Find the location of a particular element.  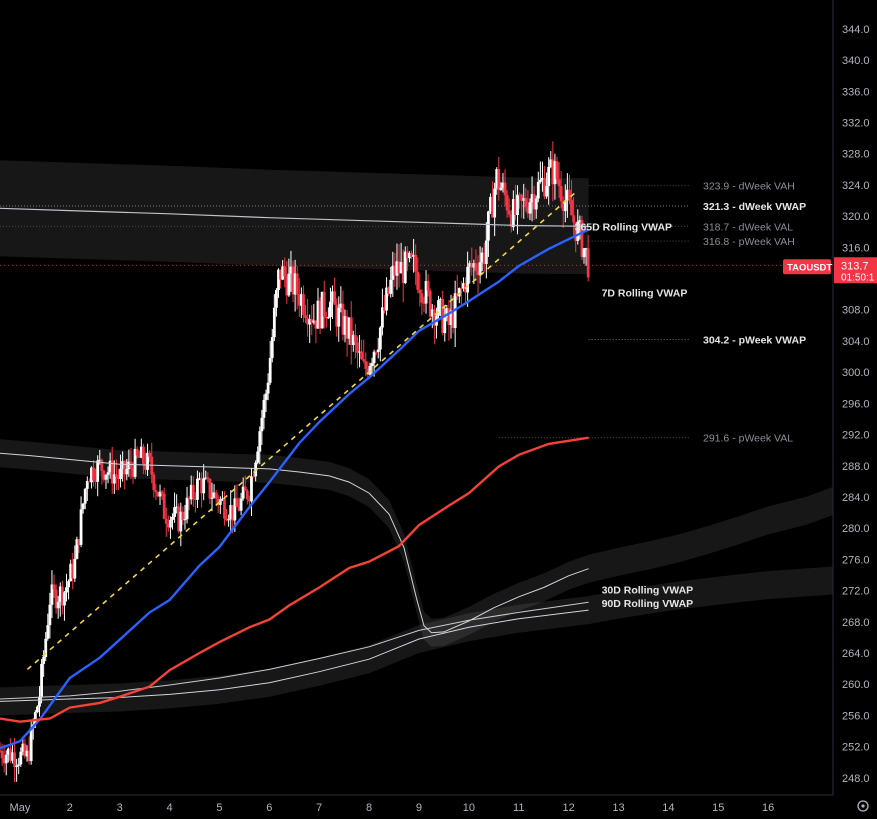

y-tick-22: 252.0 is located at coordinates (856, 748).